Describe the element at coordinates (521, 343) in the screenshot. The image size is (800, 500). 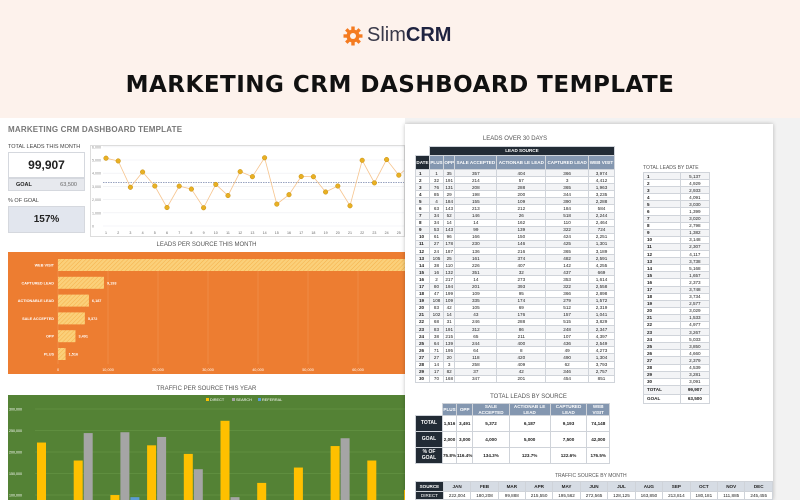
I see `value-cell: 400` at that location.